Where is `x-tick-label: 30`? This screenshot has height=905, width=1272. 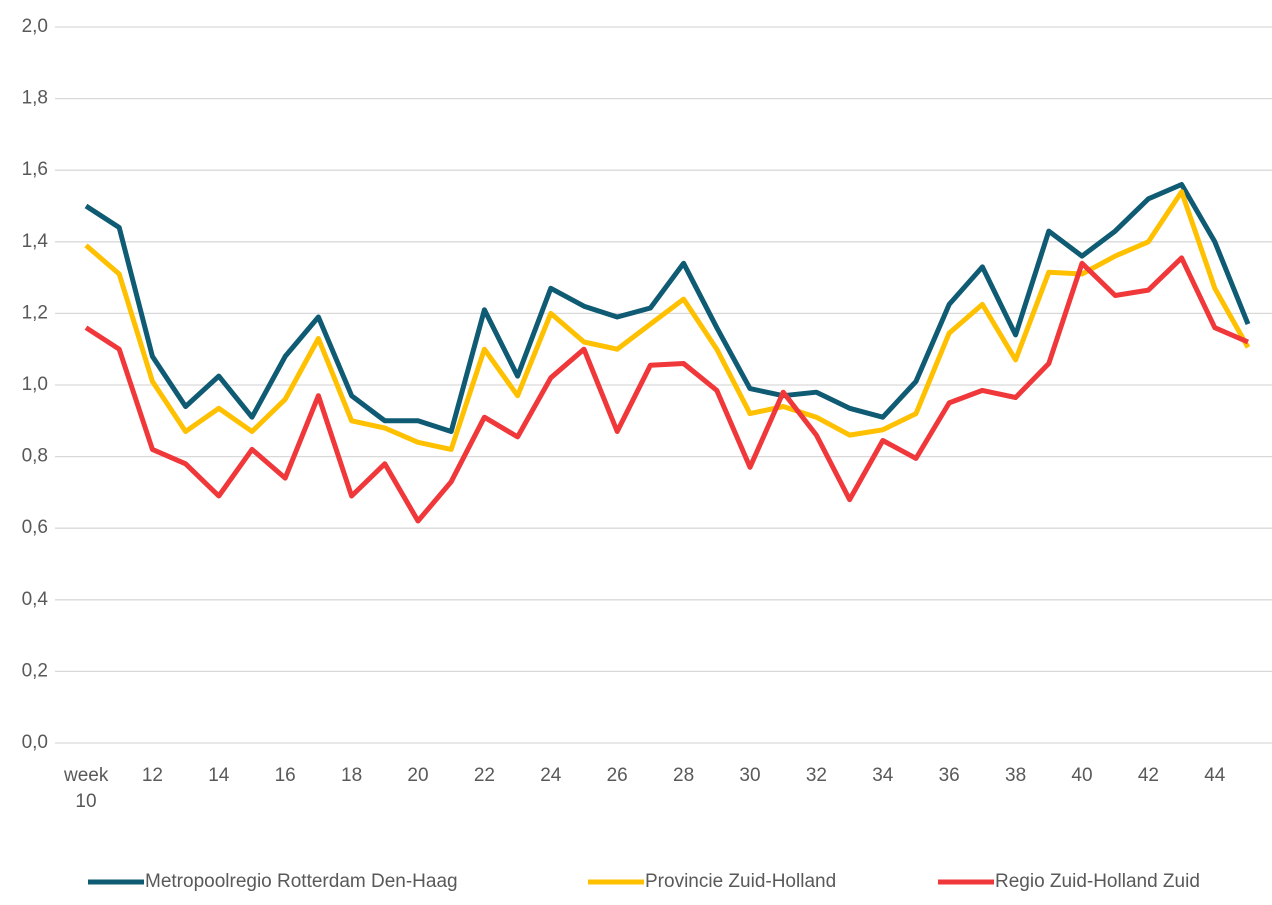 x-tick-label: 30 is located at coordinates (750, 775).